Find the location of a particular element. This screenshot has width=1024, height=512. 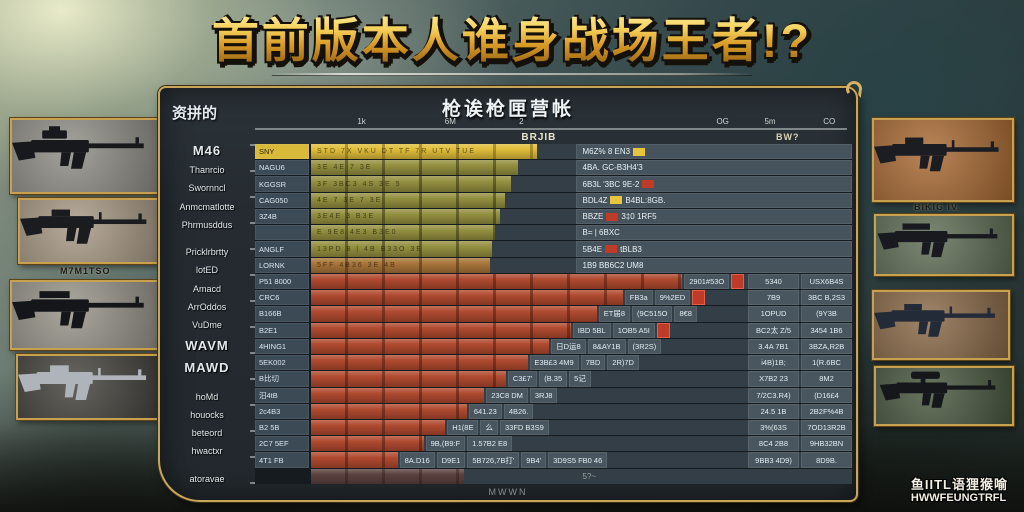

row-label-cell: NAGU6 is located at coordinates (282, 168).